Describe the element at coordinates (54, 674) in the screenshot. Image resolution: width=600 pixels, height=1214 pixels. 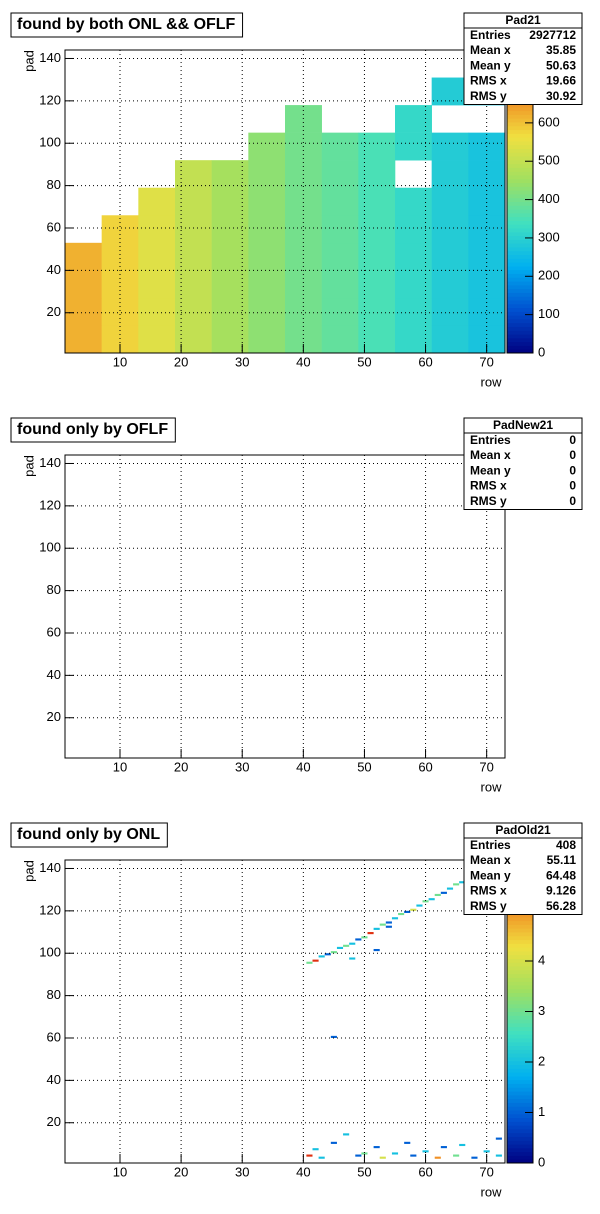
I see `y-tick-label: 40` at that location.